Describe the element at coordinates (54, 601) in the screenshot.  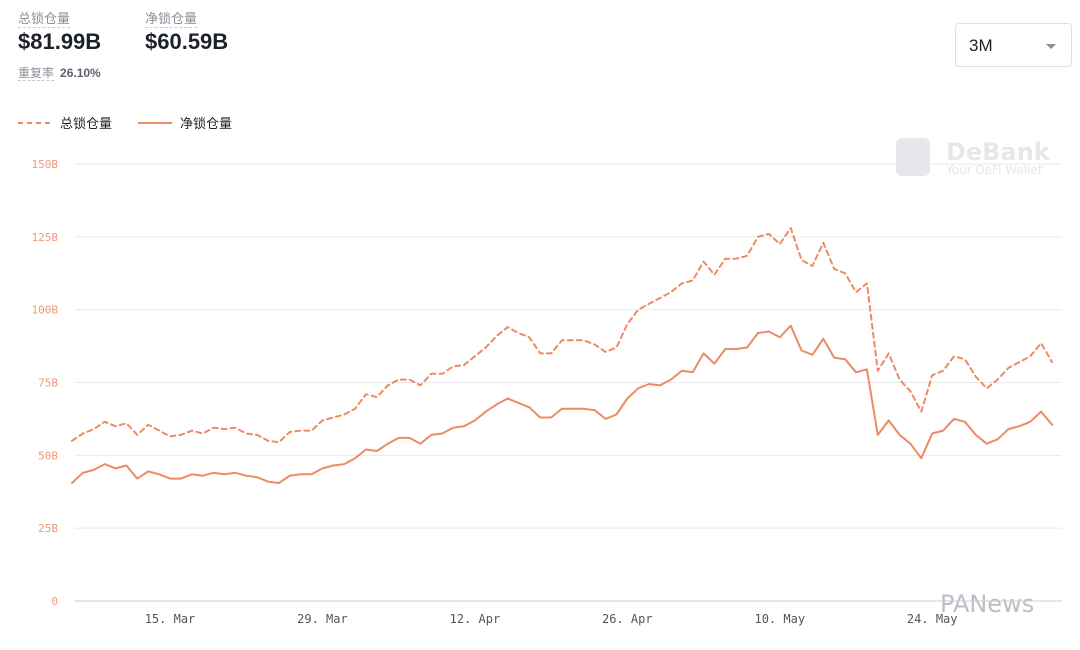
I see `y-tick-label: 0` at that location.